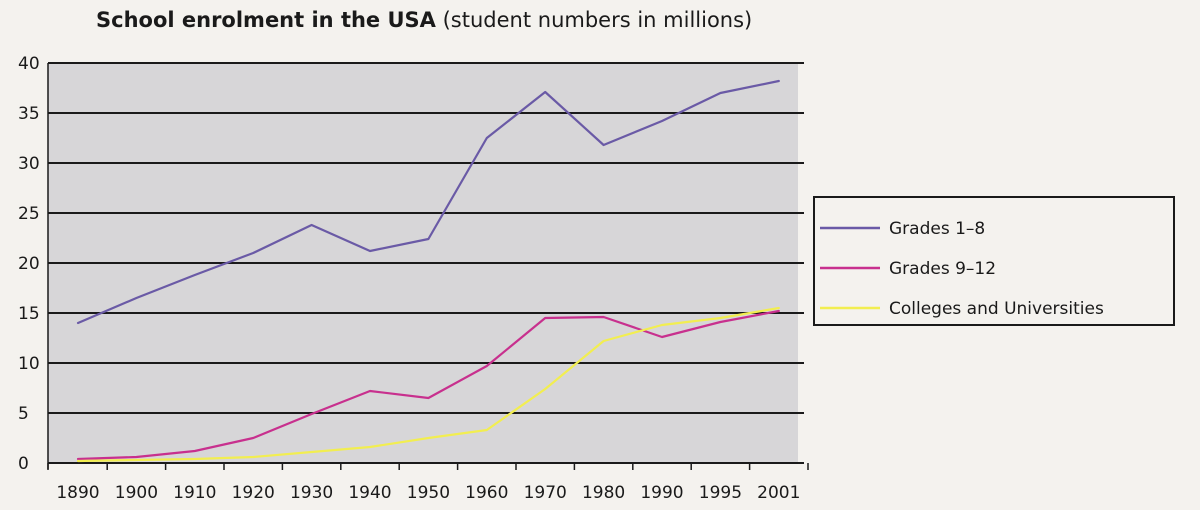 Image resolution: width=1200 pixels, height=510 pixels. Describe the element at coordinates (720, 493) in the screenshot. I see `x-tick-label: 1995` at that location.